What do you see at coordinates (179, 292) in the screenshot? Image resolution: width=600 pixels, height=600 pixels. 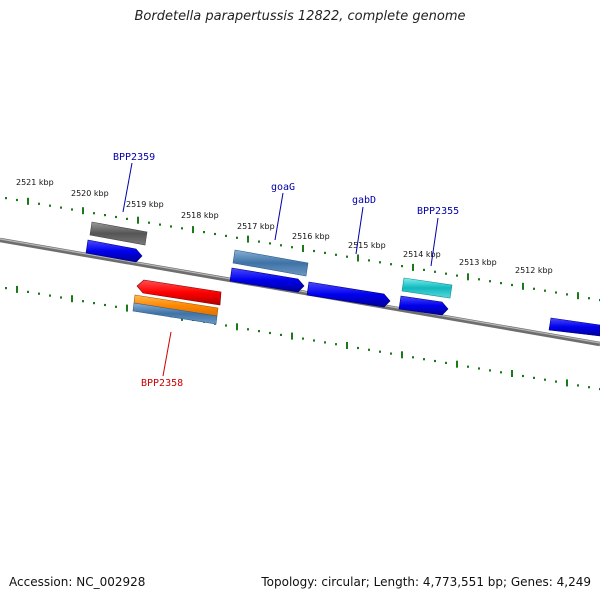 I see `cds-reverse-arrow` at bounding box center [179, 292].